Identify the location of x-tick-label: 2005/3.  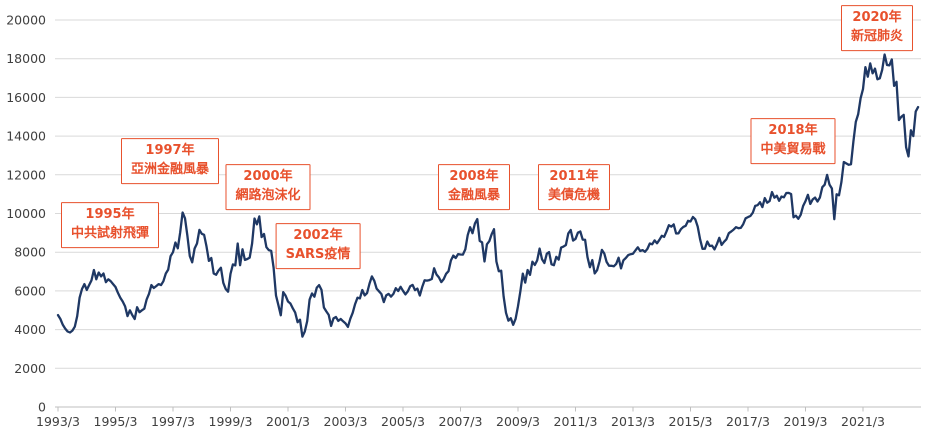
(403, 421).